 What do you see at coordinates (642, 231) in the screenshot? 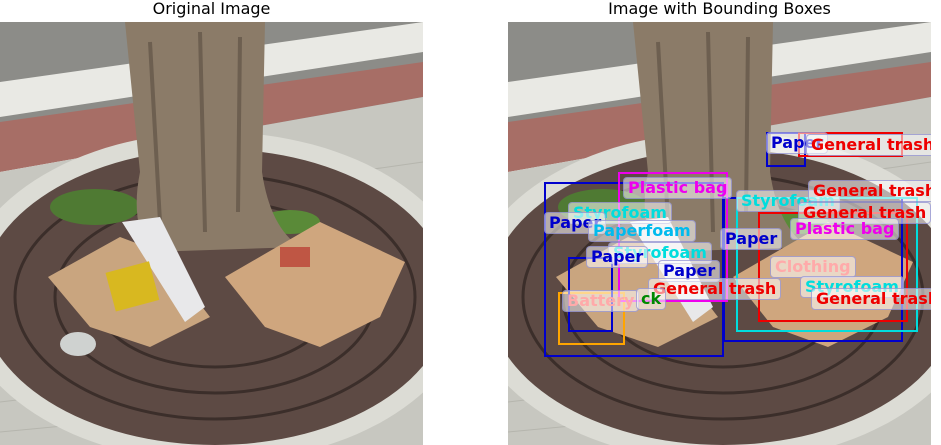
I see `label-paperfoam-1: Paperfoam` at bounding box center [642, 231].